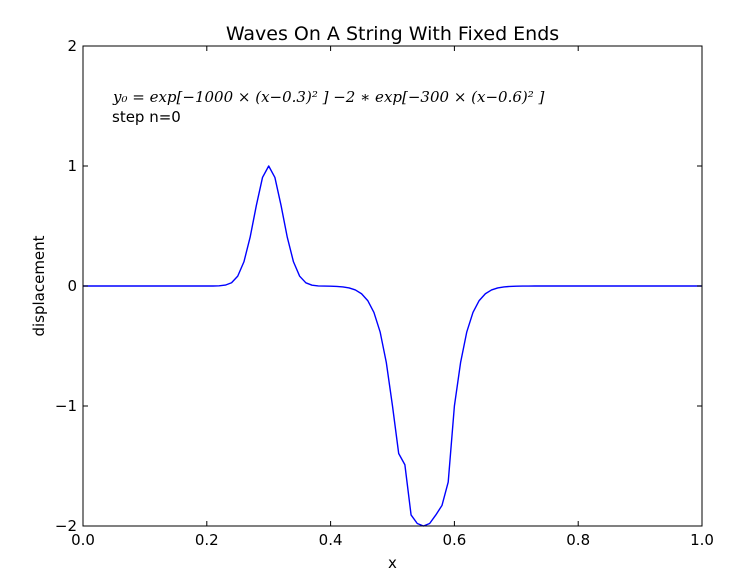 The height and width of the screenshot is (577, 753). Describe the element at coordinates (702, 540) in the screenshot. I see `x-tick-label: 1.0` at that location.